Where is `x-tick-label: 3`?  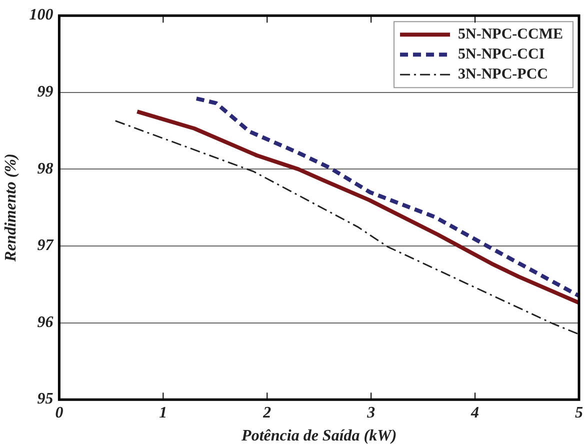
x-tick-label: 3 is located at coordinates (371, 413).